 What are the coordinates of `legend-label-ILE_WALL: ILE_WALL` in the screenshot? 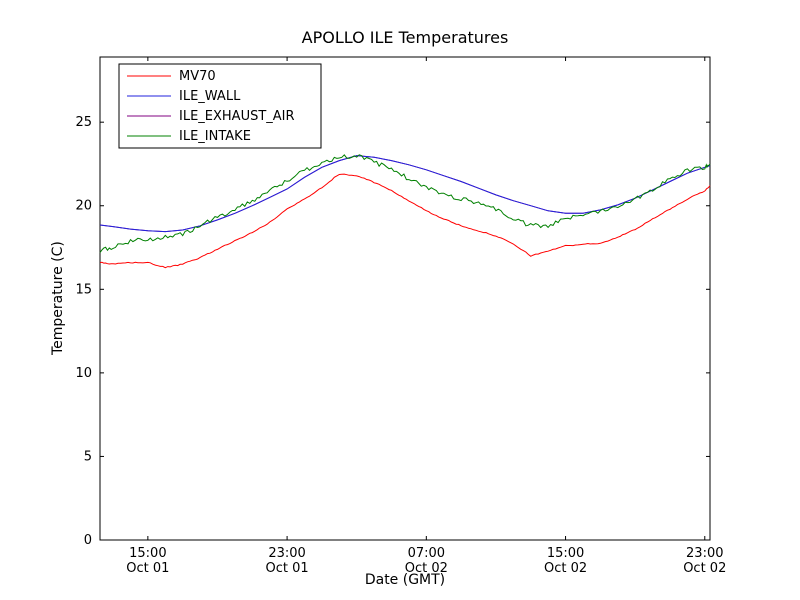 It's located at (210, 96).